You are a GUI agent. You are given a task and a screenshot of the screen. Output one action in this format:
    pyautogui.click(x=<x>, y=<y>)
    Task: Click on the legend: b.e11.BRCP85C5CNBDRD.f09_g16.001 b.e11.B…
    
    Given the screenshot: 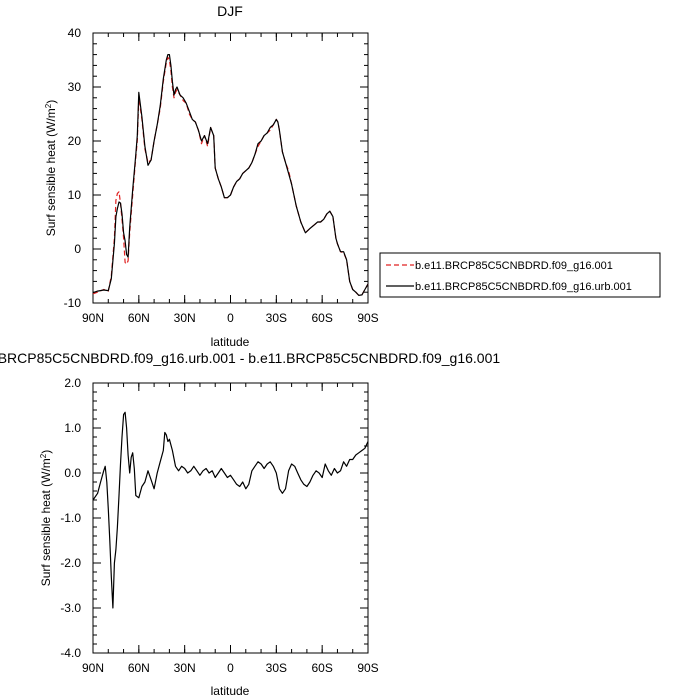 What is the action you would take?
    pyautogui.click(x=520, y=275)
    